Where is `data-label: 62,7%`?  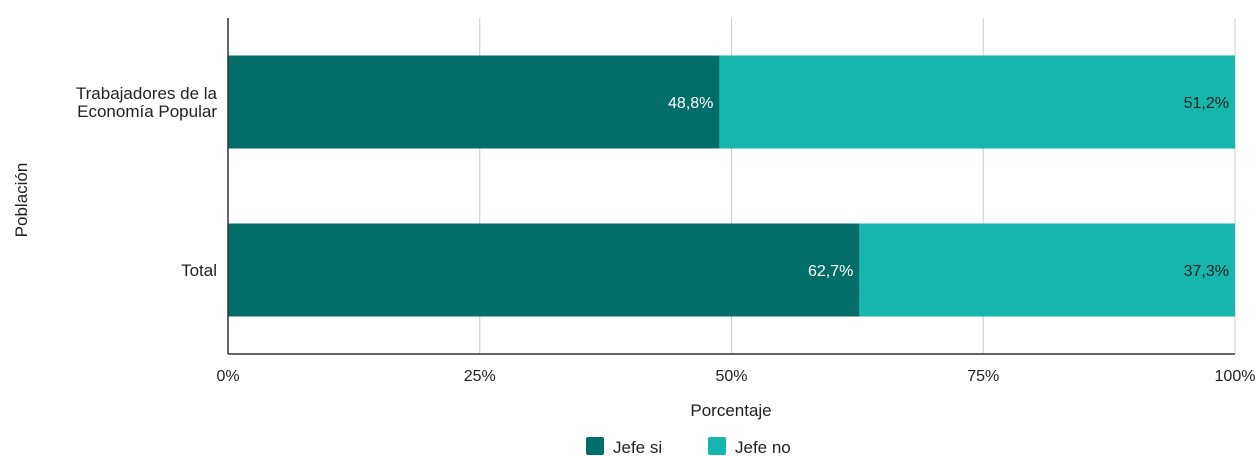
data-label: 62,7% is located at coordinates (830, 271).